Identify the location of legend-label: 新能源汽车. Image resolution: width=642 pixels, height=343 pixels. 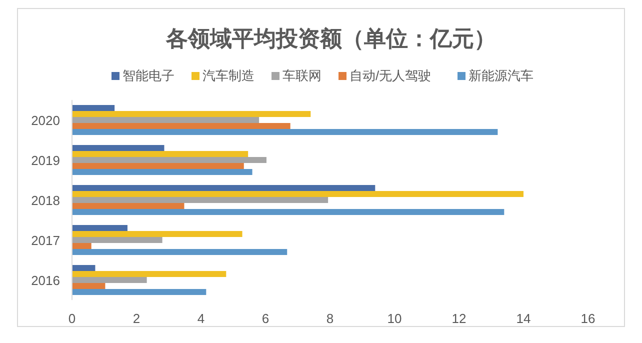
(501, 75).